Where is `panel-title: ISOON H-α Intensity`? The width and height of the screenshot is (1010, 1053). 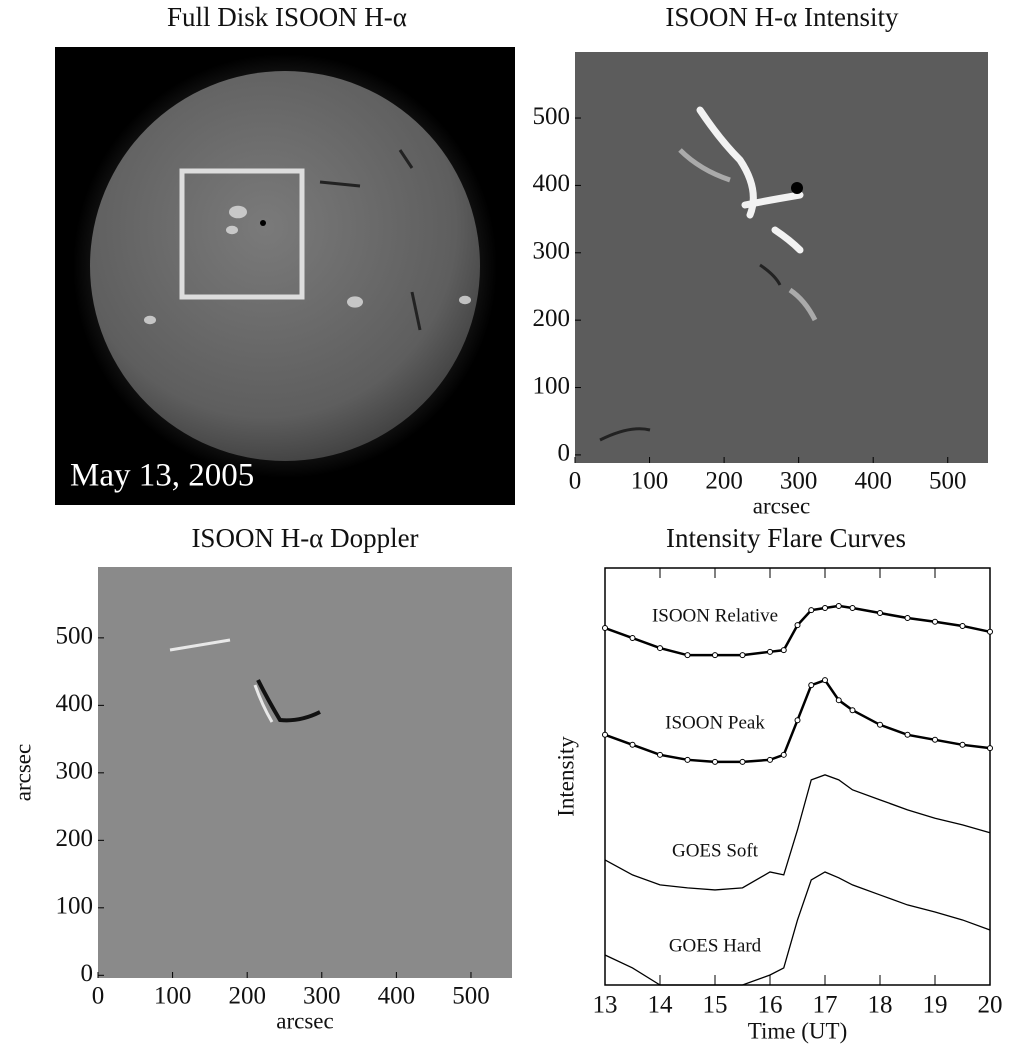
panel-title: ISOON H-α Intensity is located at coordinates (782, 17).